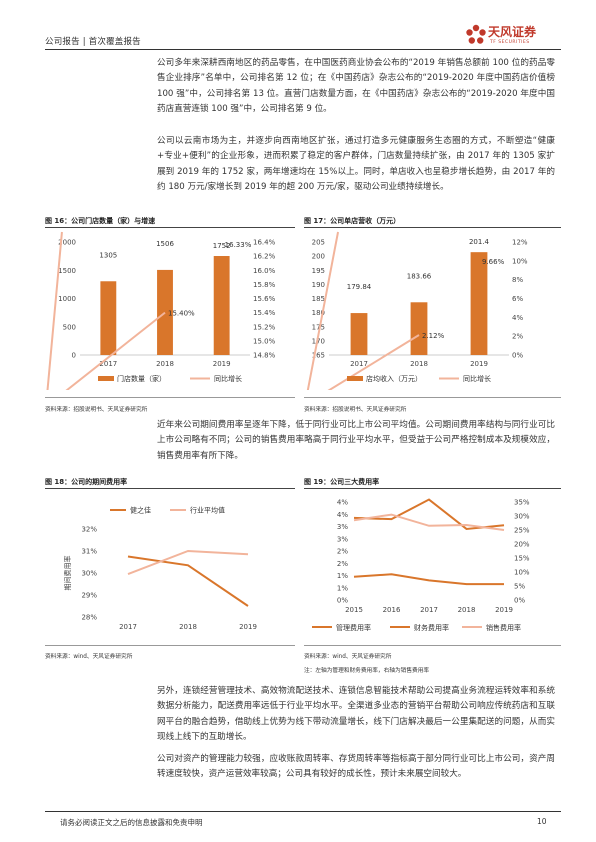  What do you see at coordinates (542, 821) in the screenshot?
I see `page-number: 10` at bounding box center [542, 821].